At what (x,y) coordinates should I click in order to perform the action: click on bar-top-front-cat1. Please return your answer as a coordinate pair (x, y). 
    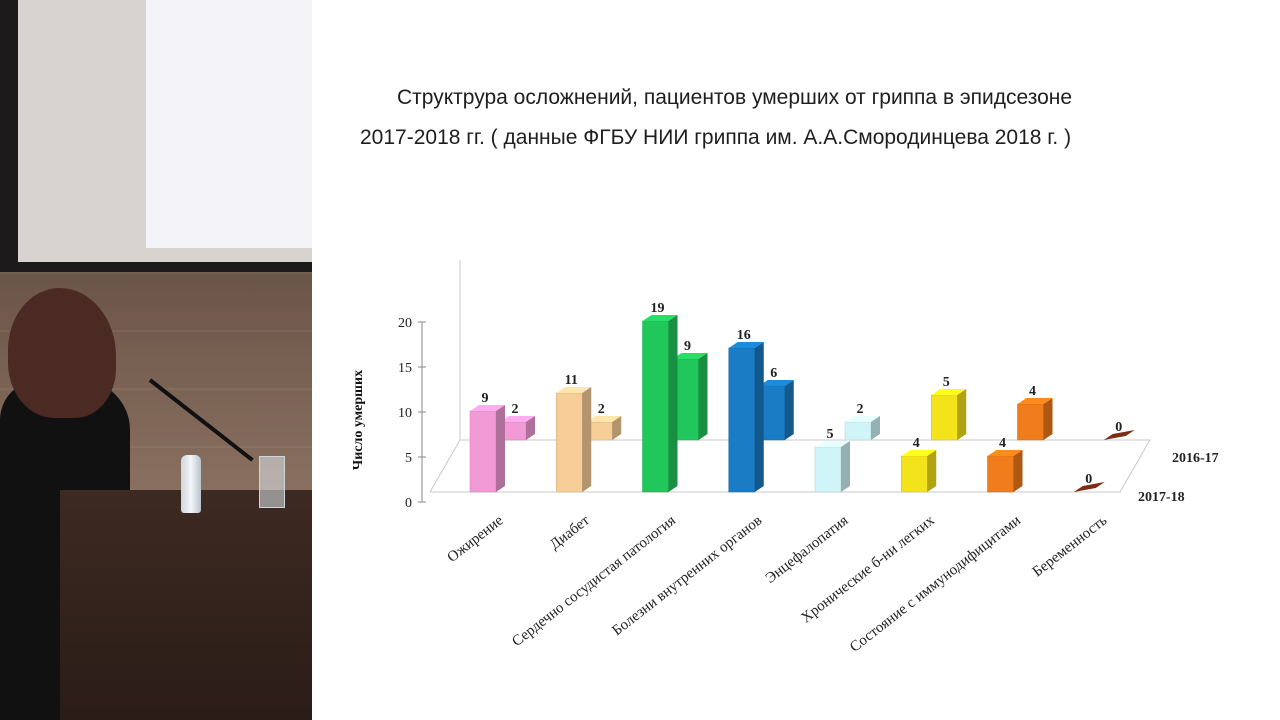
    Looking at the image, I should click on (574, 390).